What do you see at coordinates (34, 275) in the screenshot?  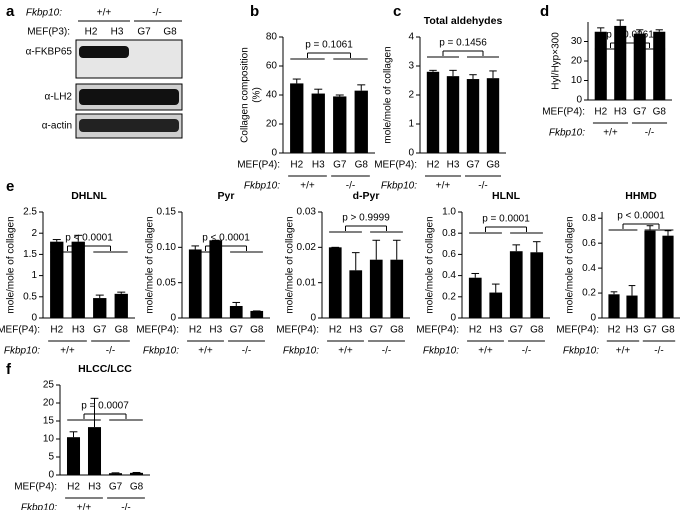 I see `y-tick-label: 1` at bounding box center [34, 275].